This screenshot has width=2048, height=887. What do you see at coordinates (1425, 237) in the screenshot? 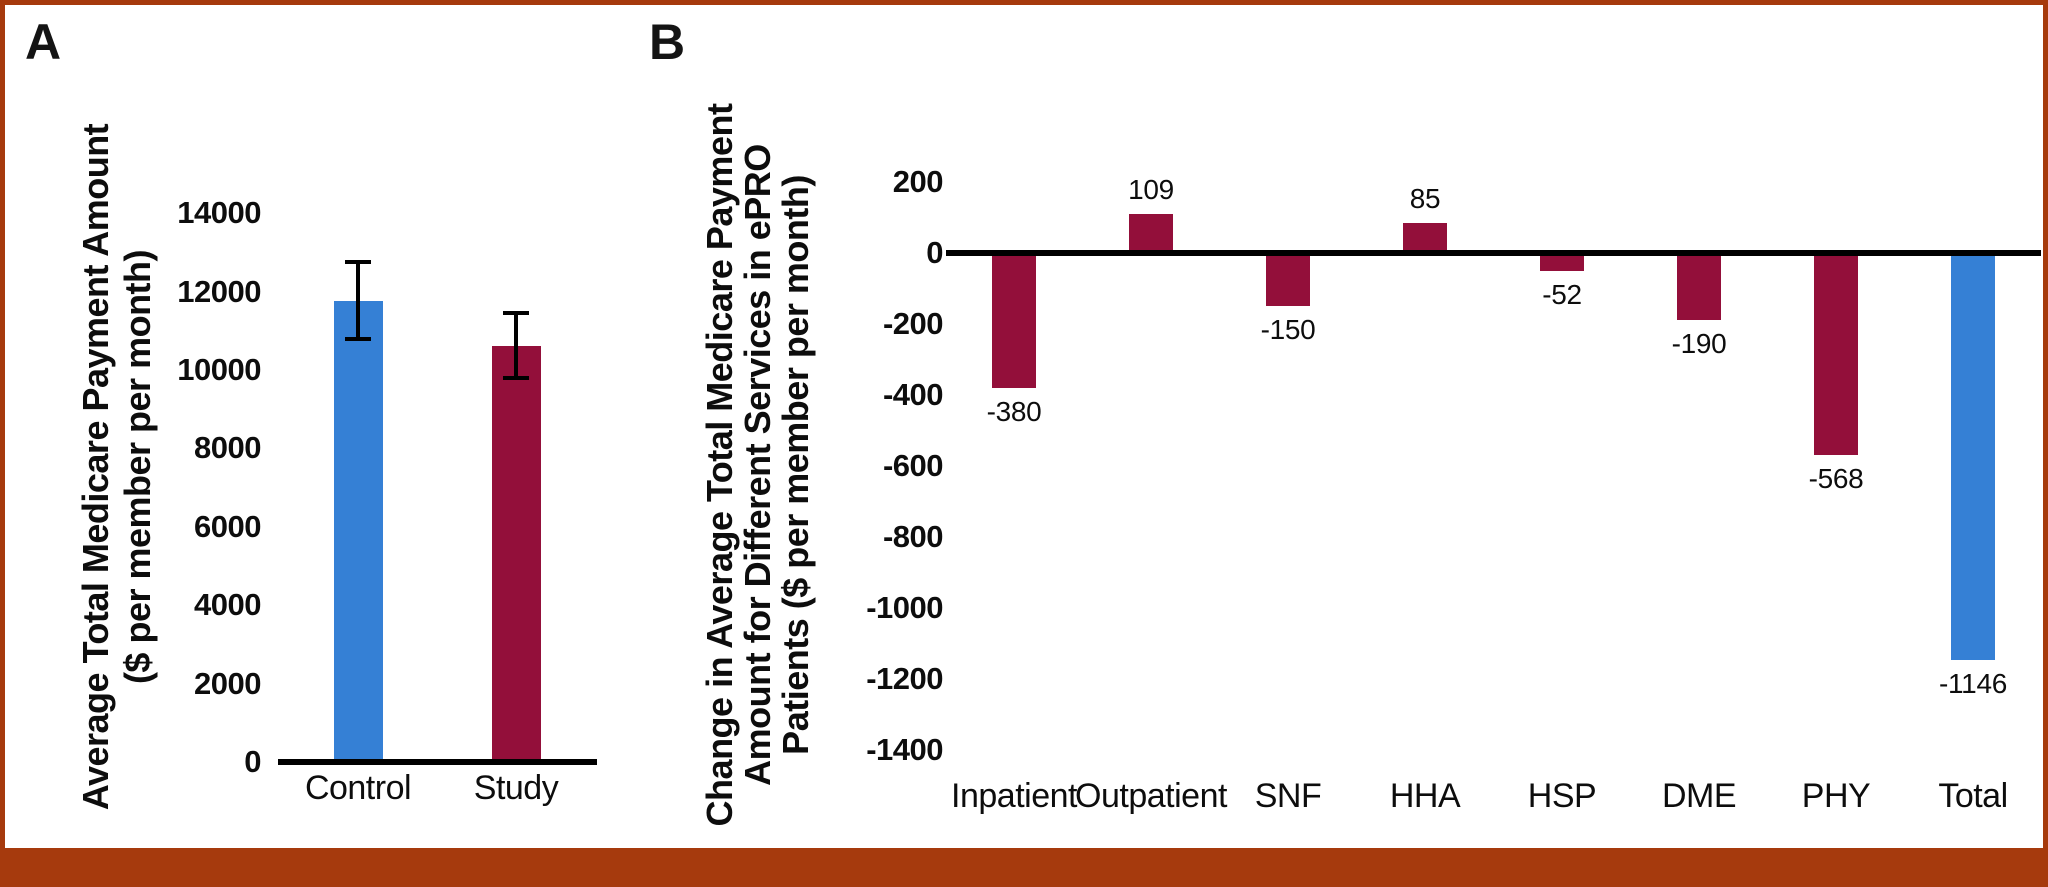
I see `bar-hha` at bounding box center [1425, 237].